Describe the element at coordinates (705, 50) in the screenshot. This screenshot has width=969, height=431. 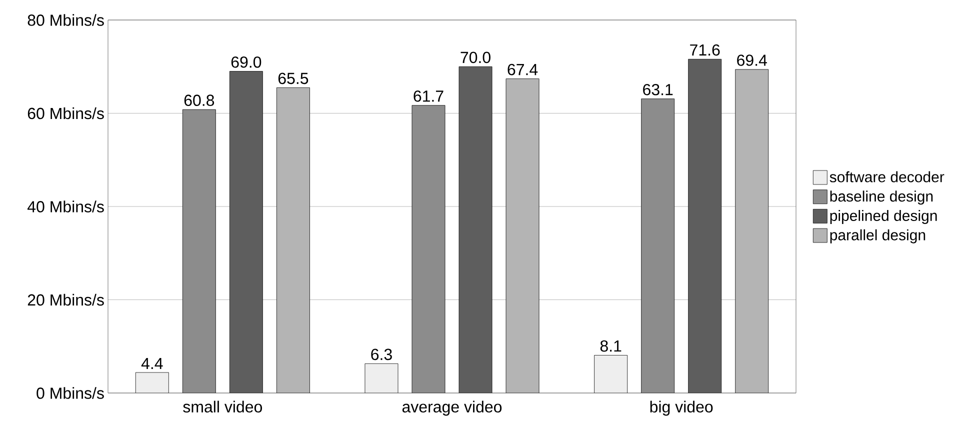
I see `data-label: 71.6` at that location.